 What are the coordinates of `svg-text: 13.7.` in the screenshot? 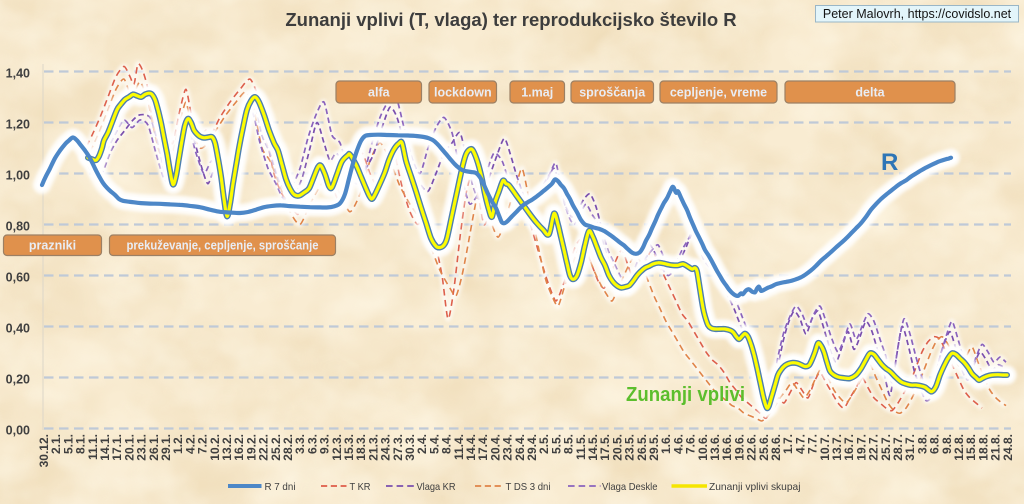 It's located at (837, 447).